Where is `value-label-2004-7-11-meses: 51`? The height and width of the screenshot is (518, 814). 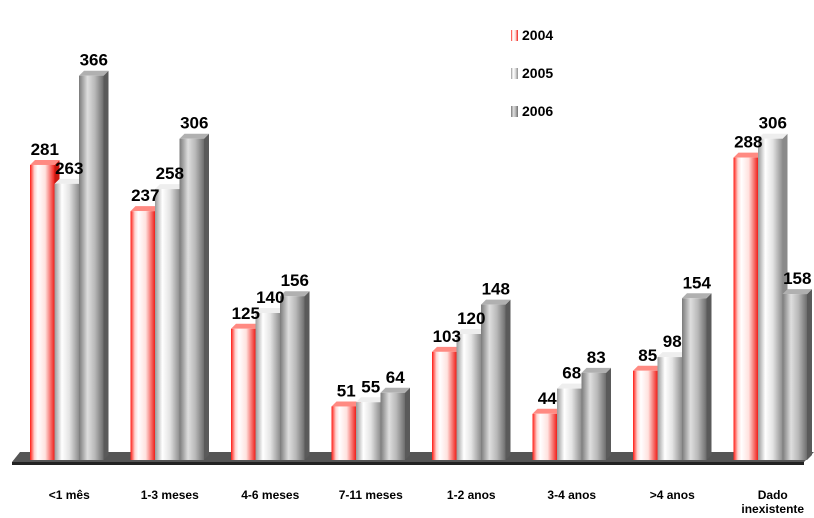 value-label-2004-7-11-meses: 51 is located at coordinates (346, 390).